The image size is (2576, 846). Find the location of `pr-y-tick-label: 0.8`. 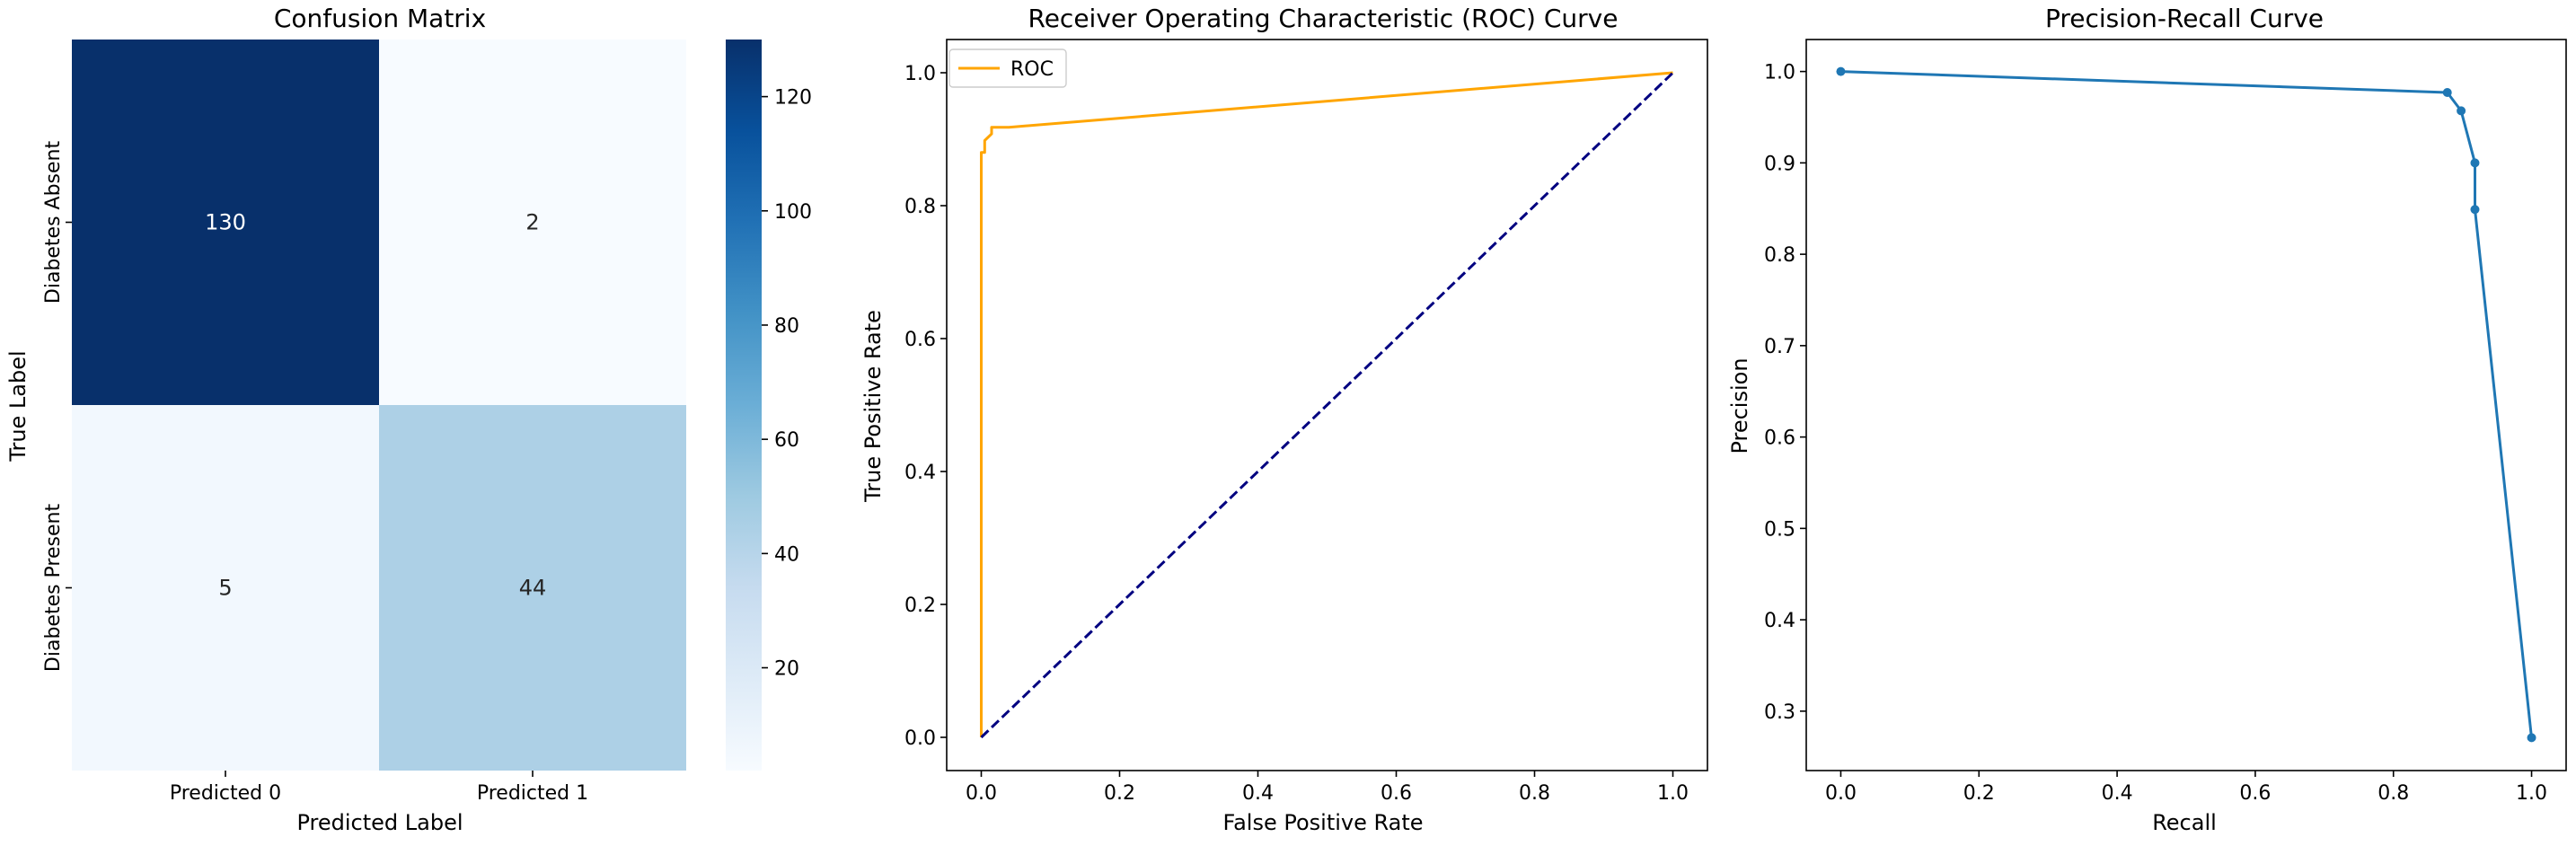

pr-y-tick-label: 0.8 is located at coordinates (1779, 255).